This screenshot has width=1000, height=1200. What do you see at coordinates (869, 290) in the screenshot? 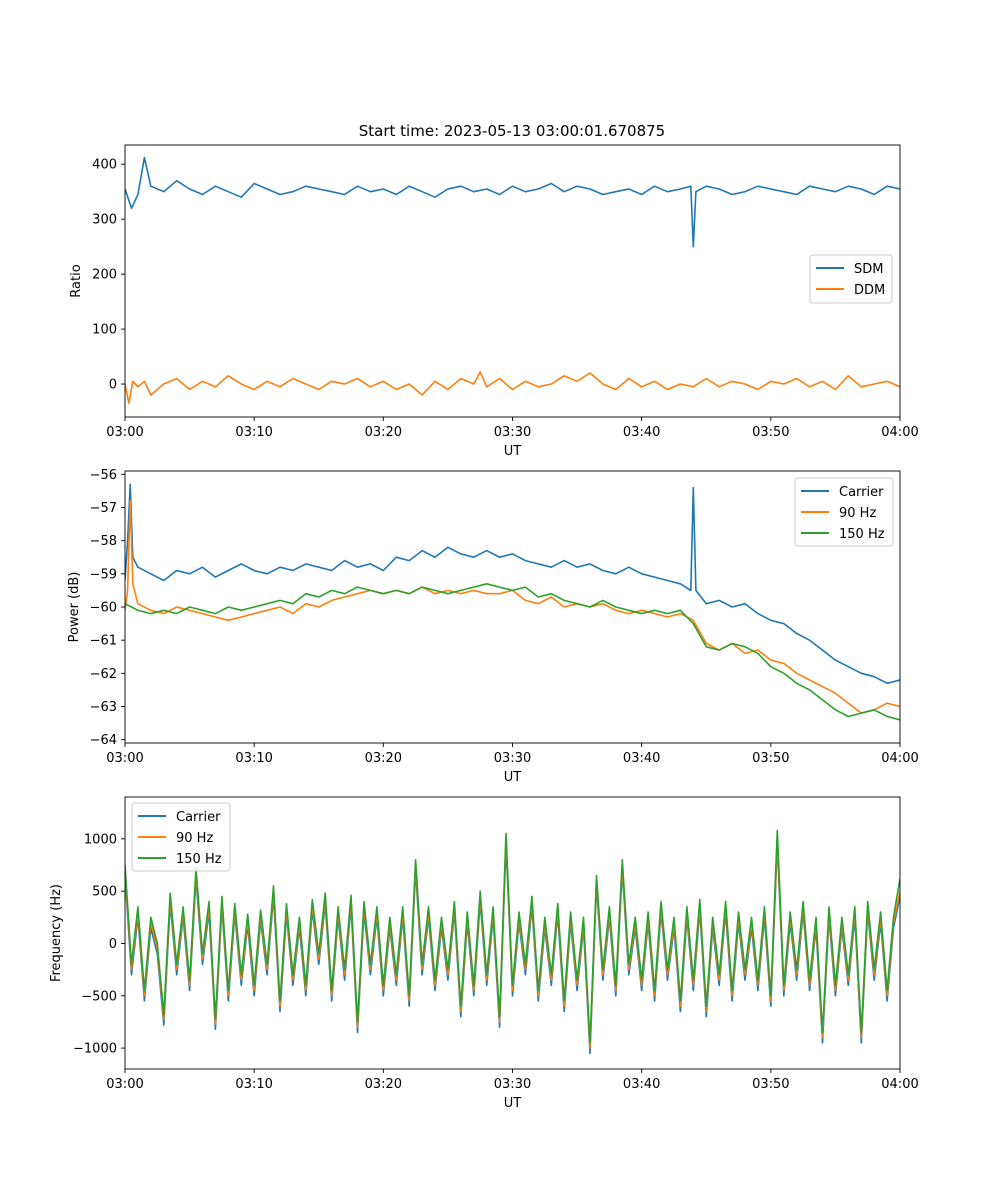
I see `legend-label: DDM` at bounding box center [869, 290].